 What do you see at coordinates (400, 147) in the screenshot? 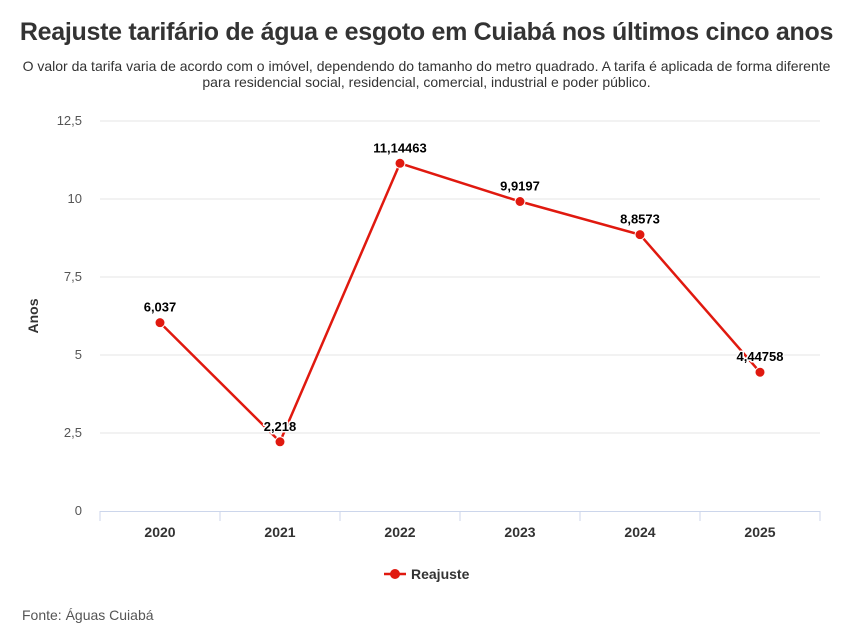
I see `data-label: 11,14463` at bounding box center [400, 147].